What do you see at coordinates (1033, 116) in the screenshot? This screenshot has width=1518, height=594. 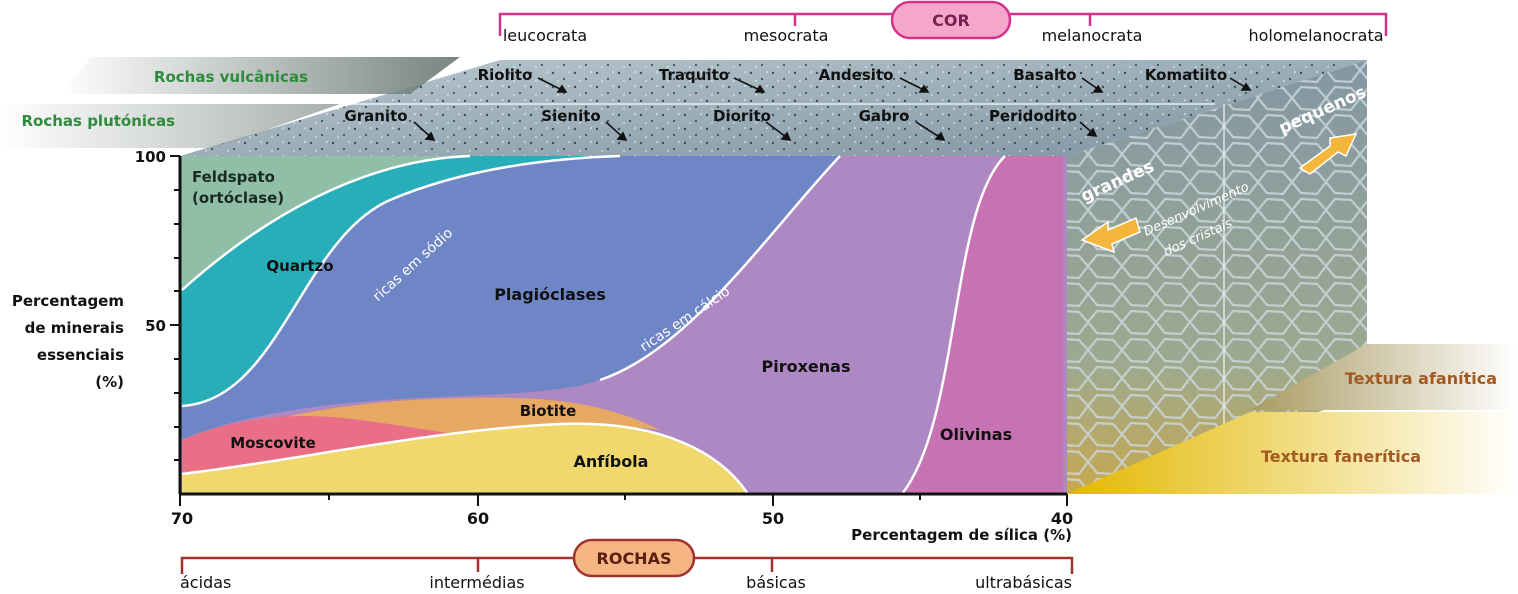 I see `rock-peridodito: Peridodito` at bounding box center [1033, 116].